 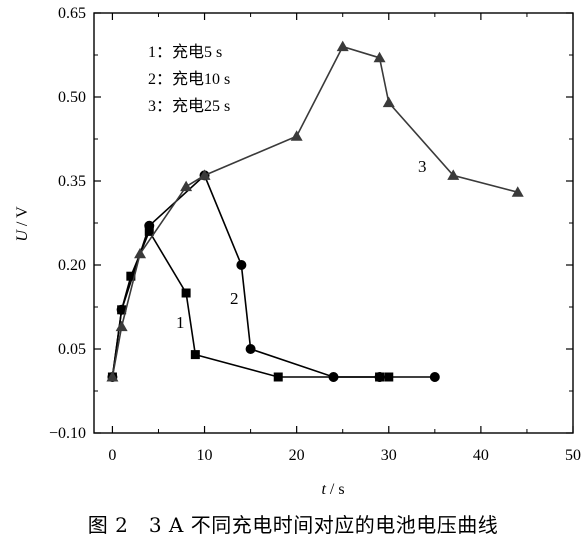 I want to click on y-axis-label-variable: U, so click(x=22, y=235).